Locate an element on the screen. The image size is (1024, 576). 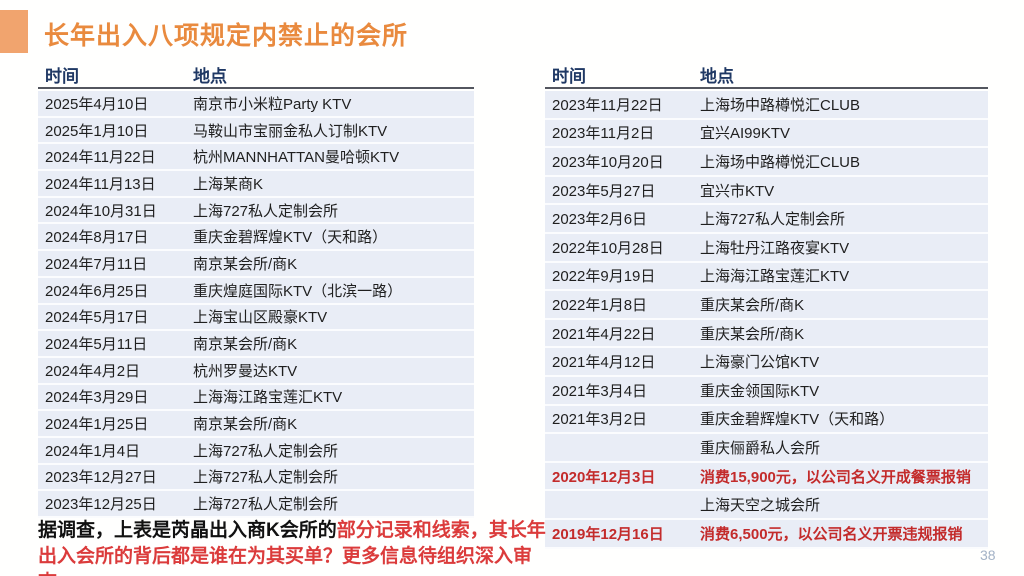
table-row: 2019年12月16日 消费6,500元，以公司名义开票违规报销 is located at coordinates (766, 534).